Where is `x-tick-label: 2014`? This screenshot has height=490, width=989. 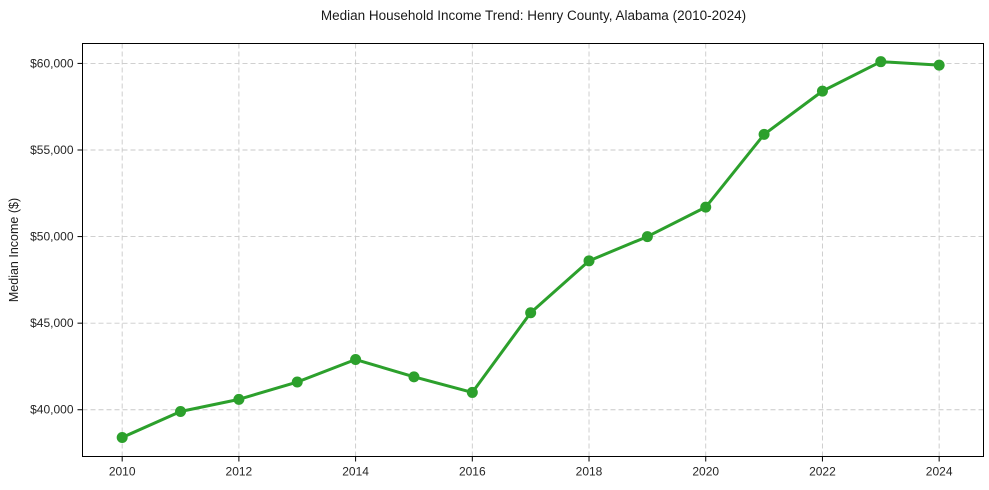 x-tick-label: 2014 is located at coordinates (355, 472).